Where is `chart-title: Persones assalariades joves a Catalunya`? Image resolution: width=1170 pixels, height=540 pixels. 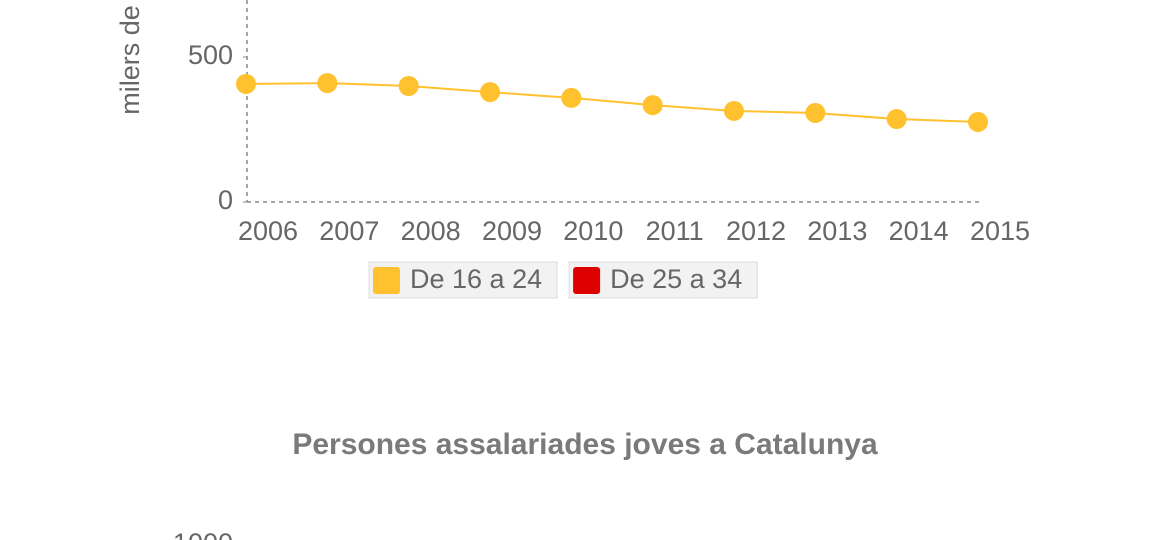
chart-title: Persones assalariades joves a Catalunya is located at coordinates (585, 444).